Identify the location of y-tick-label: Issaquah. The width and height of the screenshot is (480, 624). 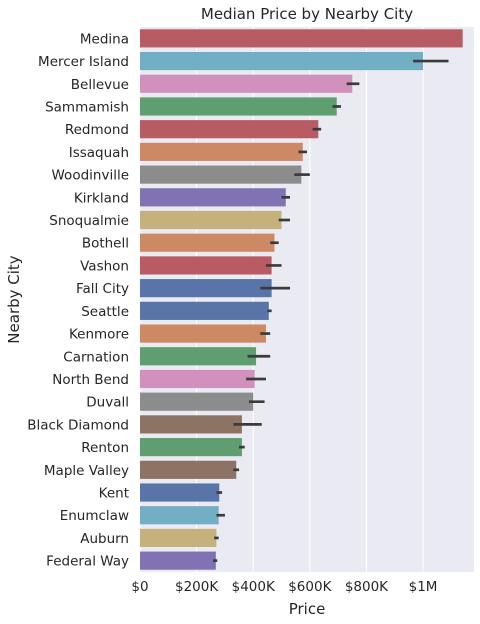
(99, 153).